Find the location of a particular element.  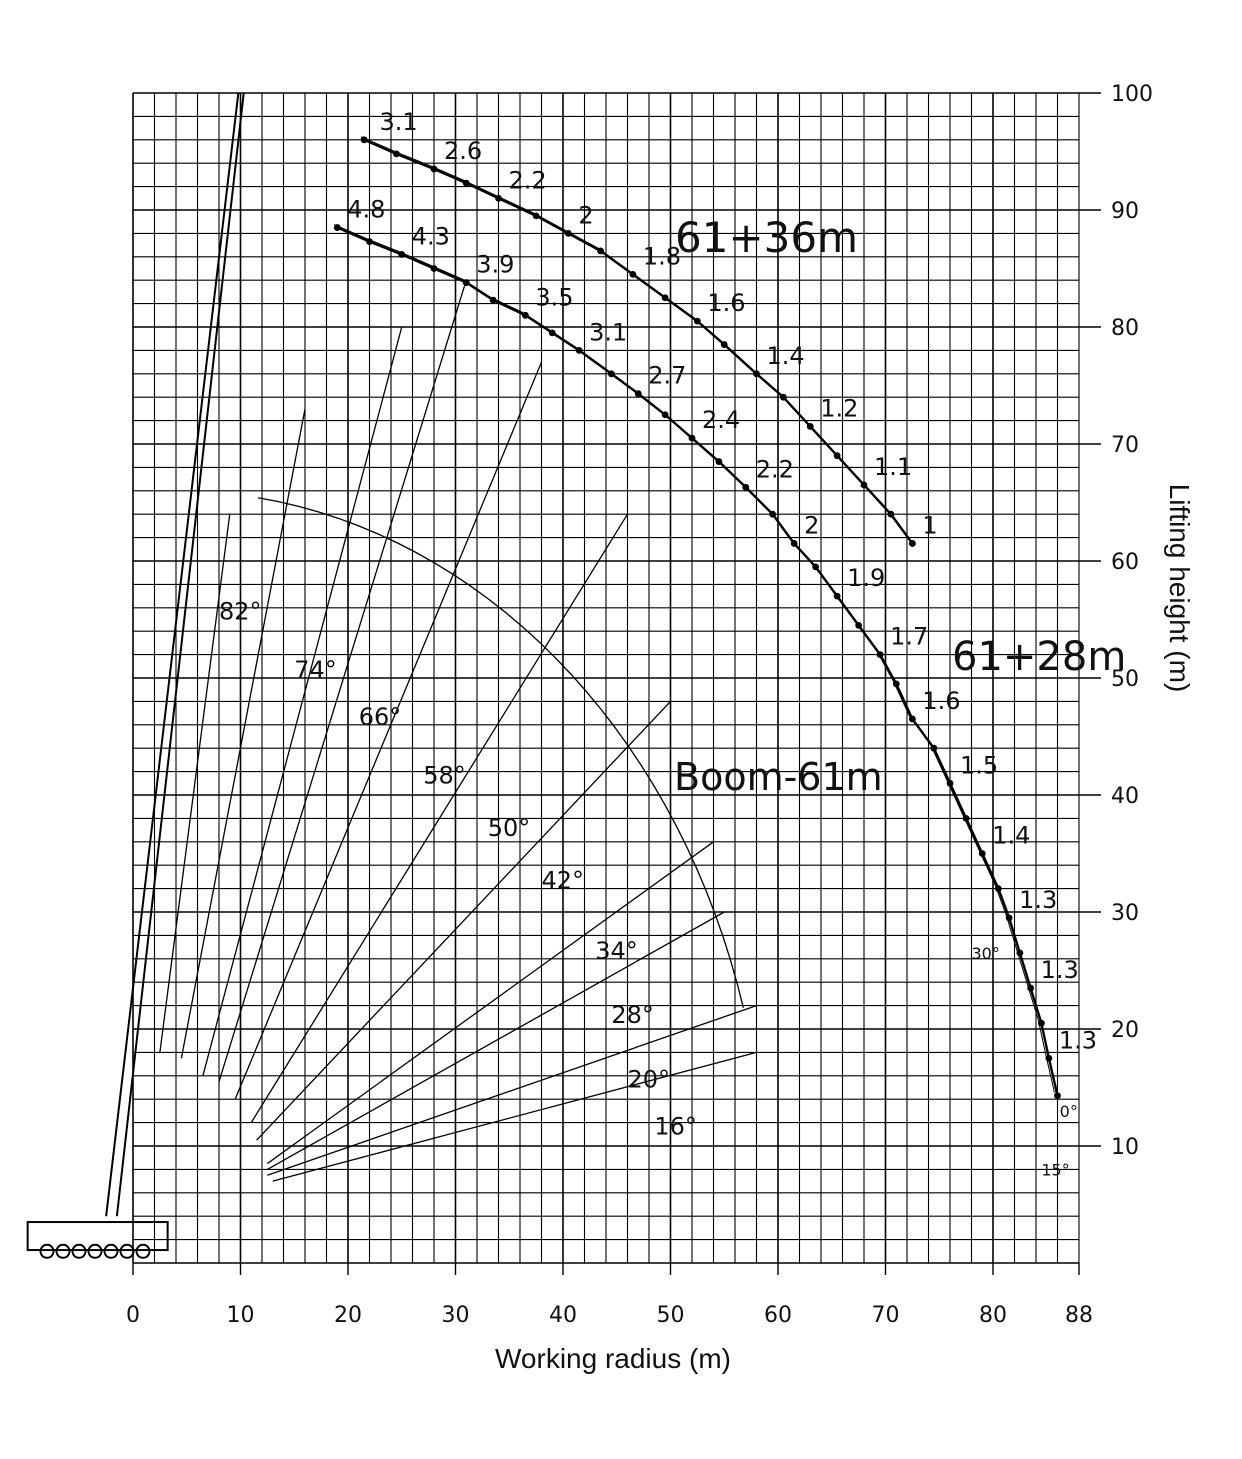

load-label: 1 is located at coordinates (929, 525).